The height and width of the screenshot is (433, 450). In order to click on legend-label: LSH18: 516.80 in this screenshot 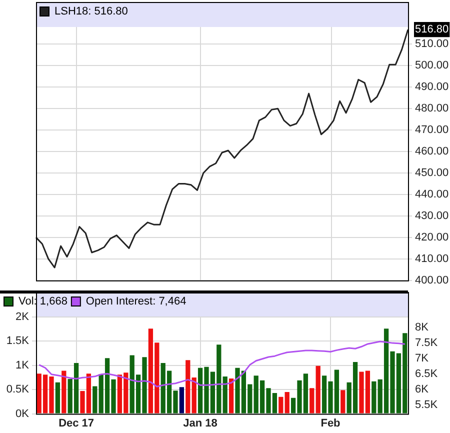, I will do `click(91, 12)`.